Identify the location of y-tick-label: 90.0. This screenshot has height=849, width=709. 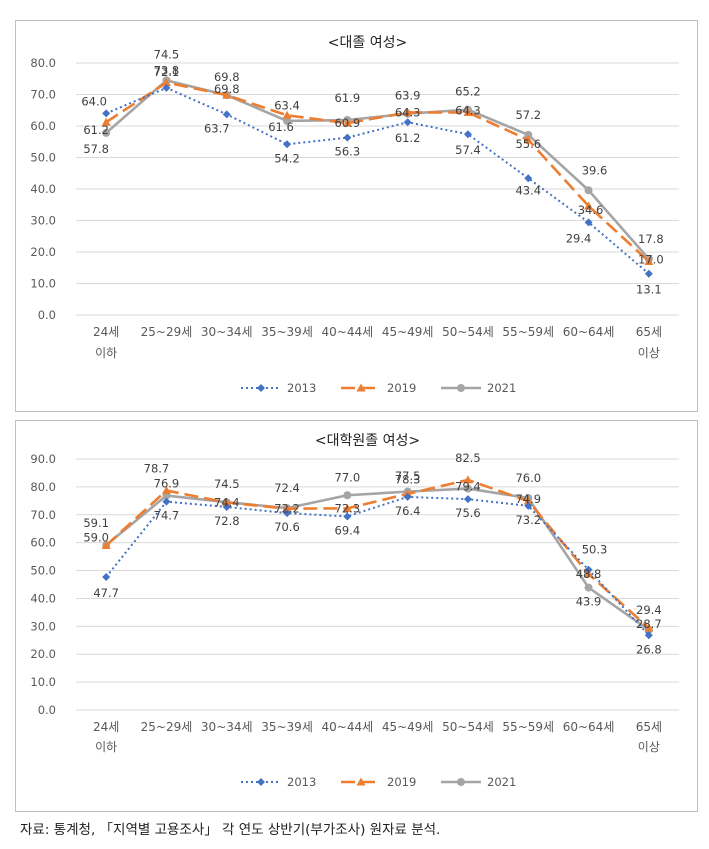
(43, 459).